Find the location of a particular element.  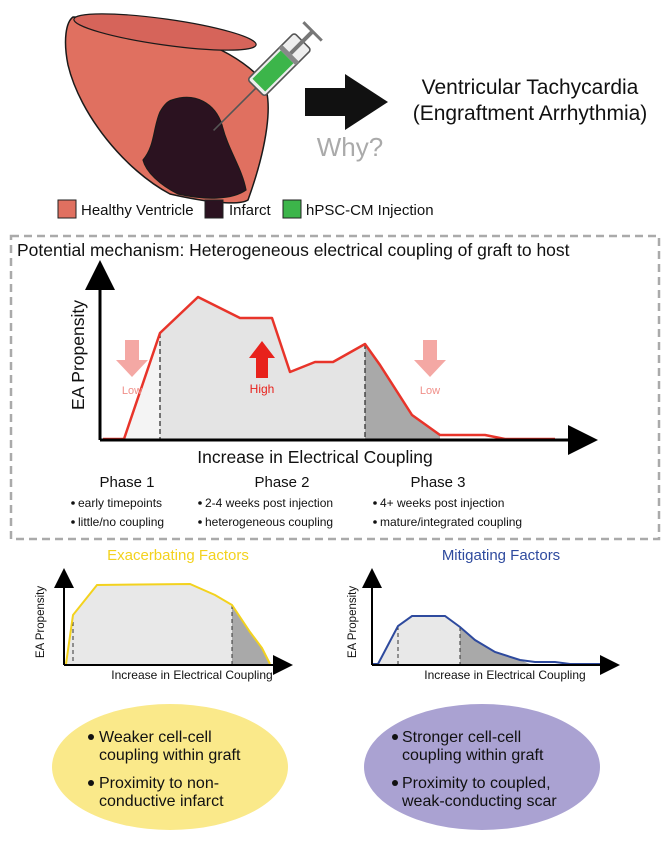

phase2-bullet-2: heterogeneous coupling is located at coordinates (269, 522).